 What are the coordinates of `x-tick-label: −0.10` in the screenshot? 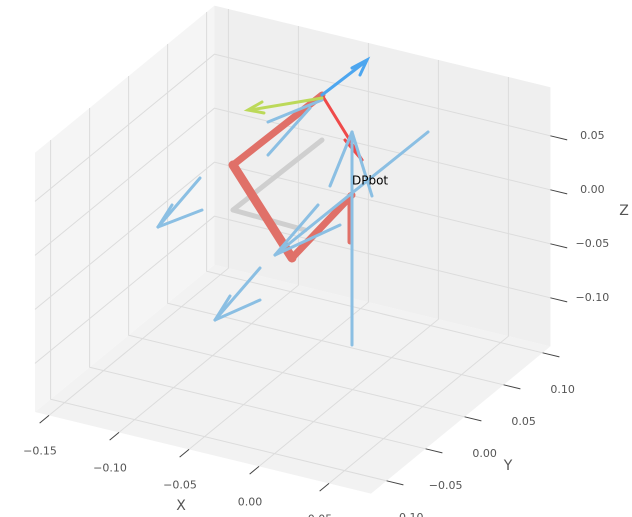 It's located at (110, 467).